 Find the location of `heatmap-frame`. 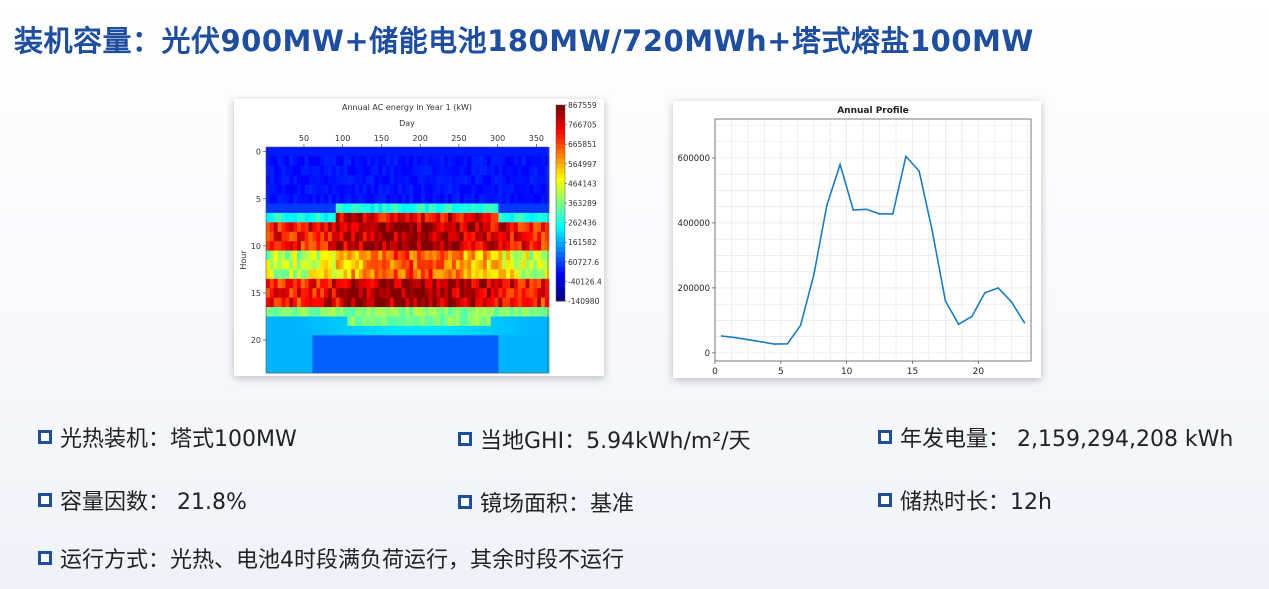

heatmap-frame is located at coordinates (407, 260).